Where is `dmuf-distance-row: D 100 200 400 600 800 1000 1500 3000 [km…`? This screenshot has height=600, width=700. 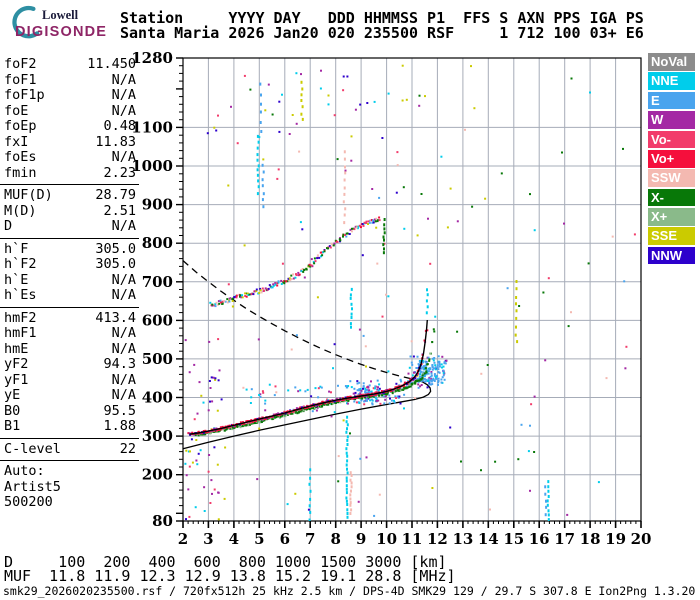 dmuf-distance-row: D 100 200 400 600 800 1000 1500 3000 [km… is located at coordinates (225, 562).